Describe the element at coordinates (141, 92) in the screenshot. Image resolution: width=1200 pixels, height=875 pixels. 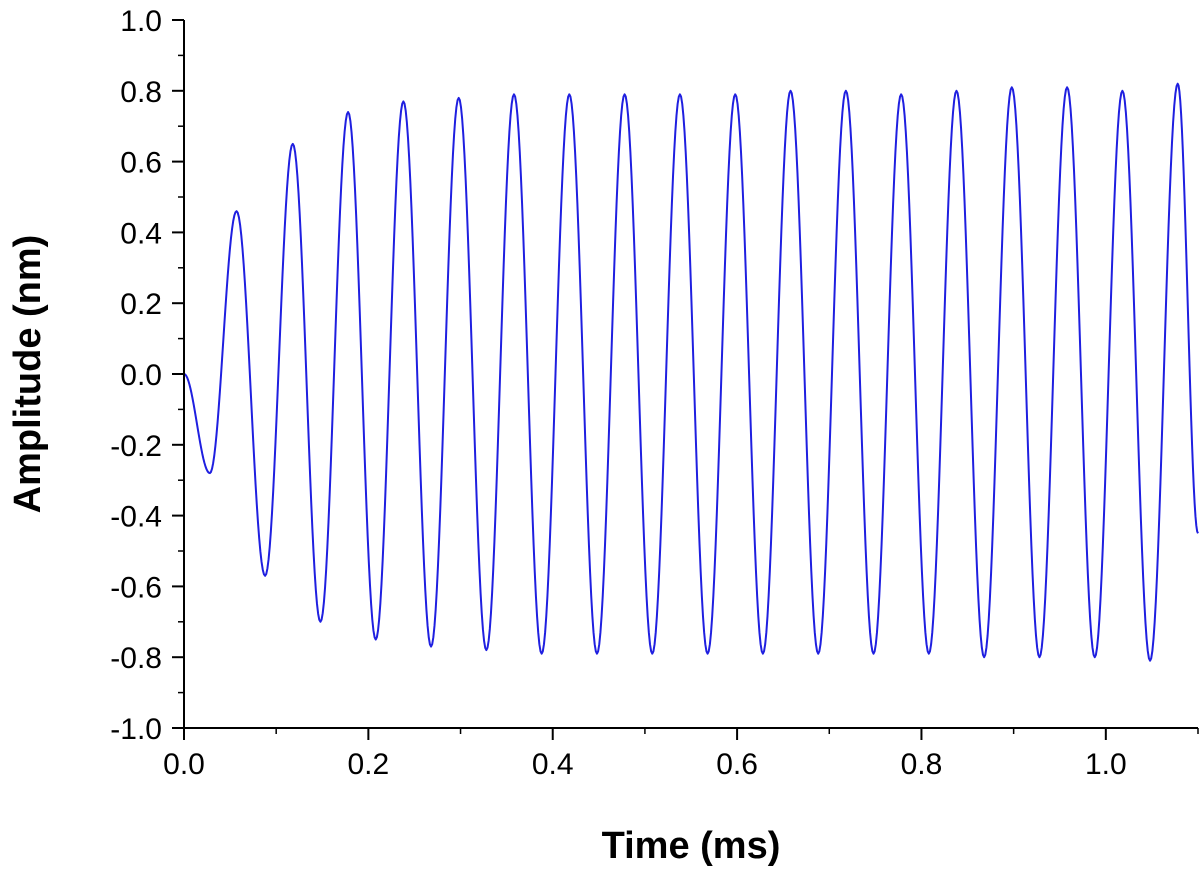
I see `y-tick-label: 0.8` at that location.